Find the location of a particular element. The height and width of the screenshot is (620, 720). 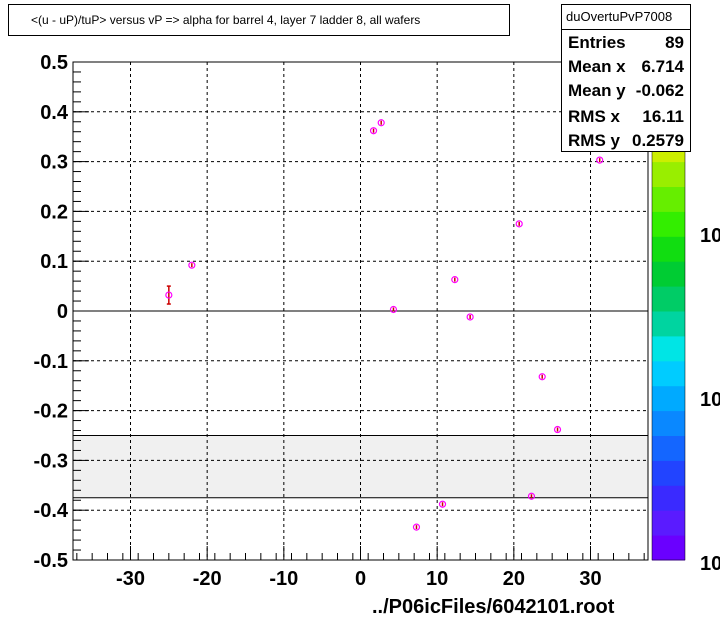

y-tick-label: 0.5 is located at coordinates (54, 63).